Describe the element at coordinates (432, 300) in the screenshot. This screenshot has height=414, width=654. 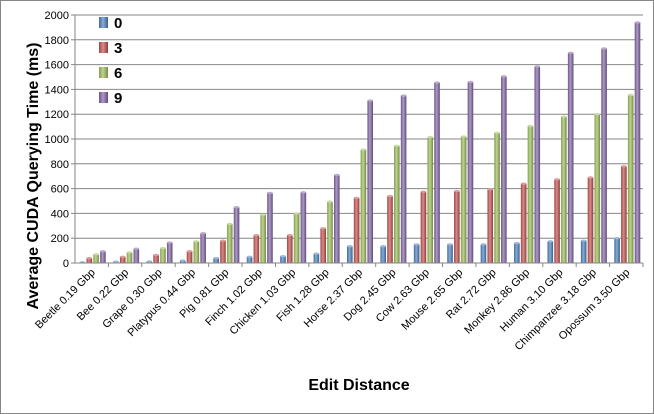
I see `x-tick-label: Mouse 2.65 Gbp` at that location.